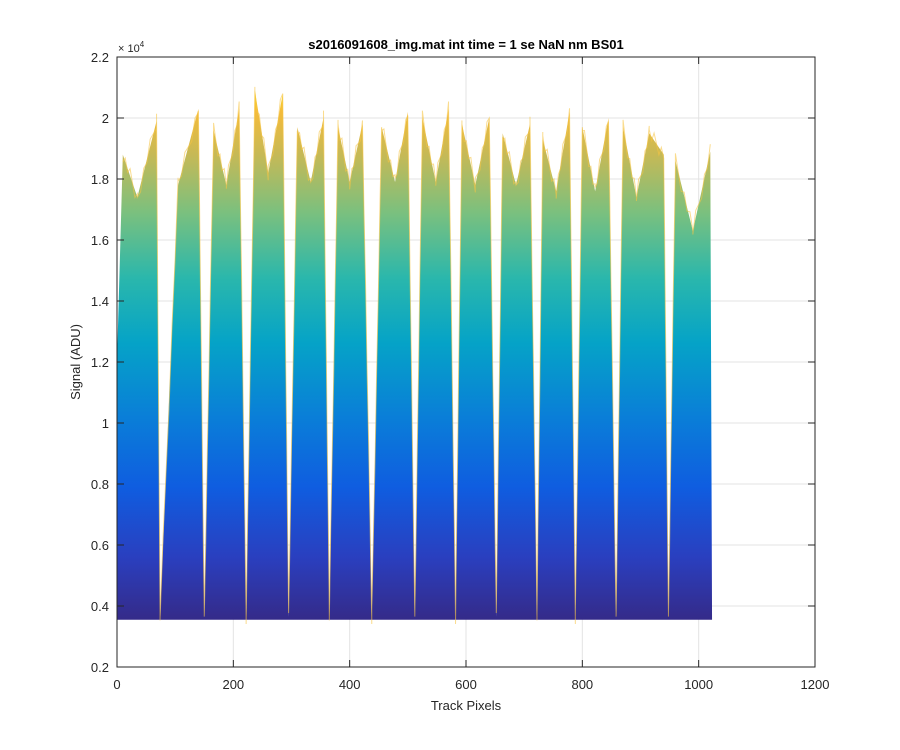 The image size is (900, 750). I want to click on x-tick-label: 1000, so click(698, 684).